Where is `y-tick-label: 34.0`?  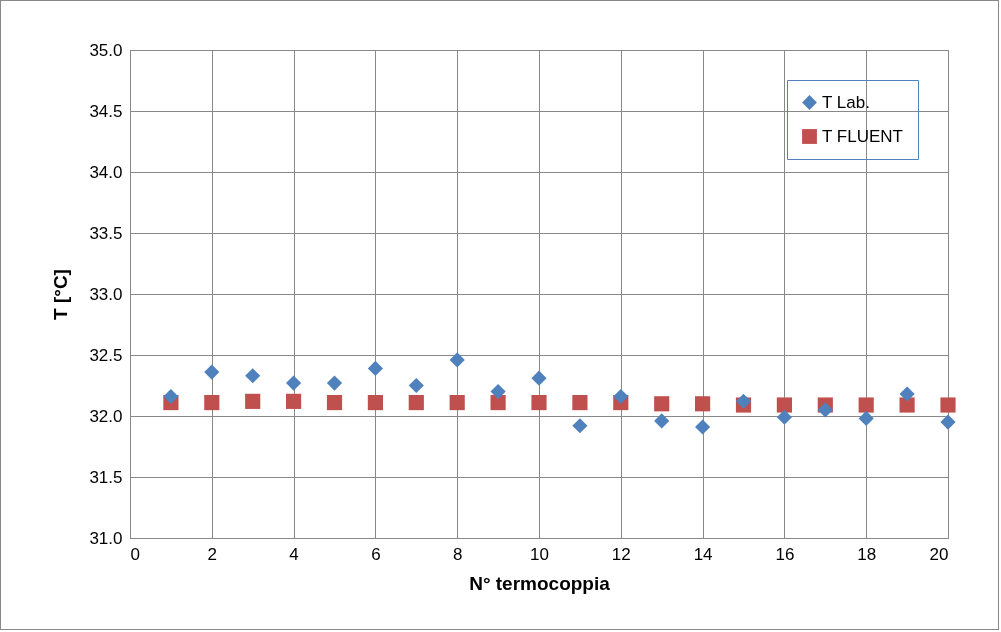
y-tick-label: 34.0 is located at coordinates (106, 172).